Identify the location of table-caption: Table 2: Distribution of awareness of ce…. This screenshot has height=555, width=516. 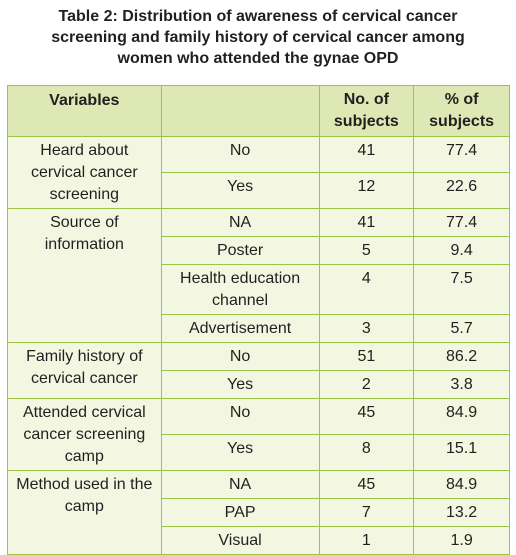
(258, 34).